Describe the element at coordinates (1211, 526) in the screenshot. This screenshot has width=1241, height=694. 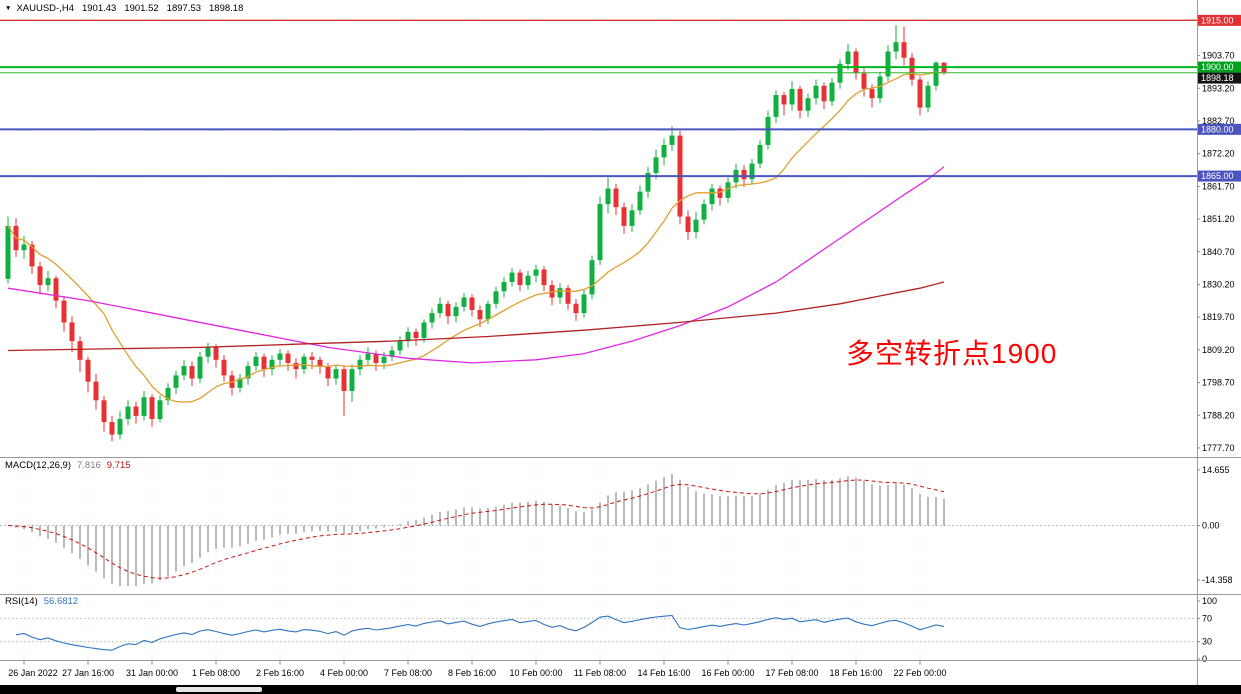
I see `macd-axis-label: 0.00` at that location.